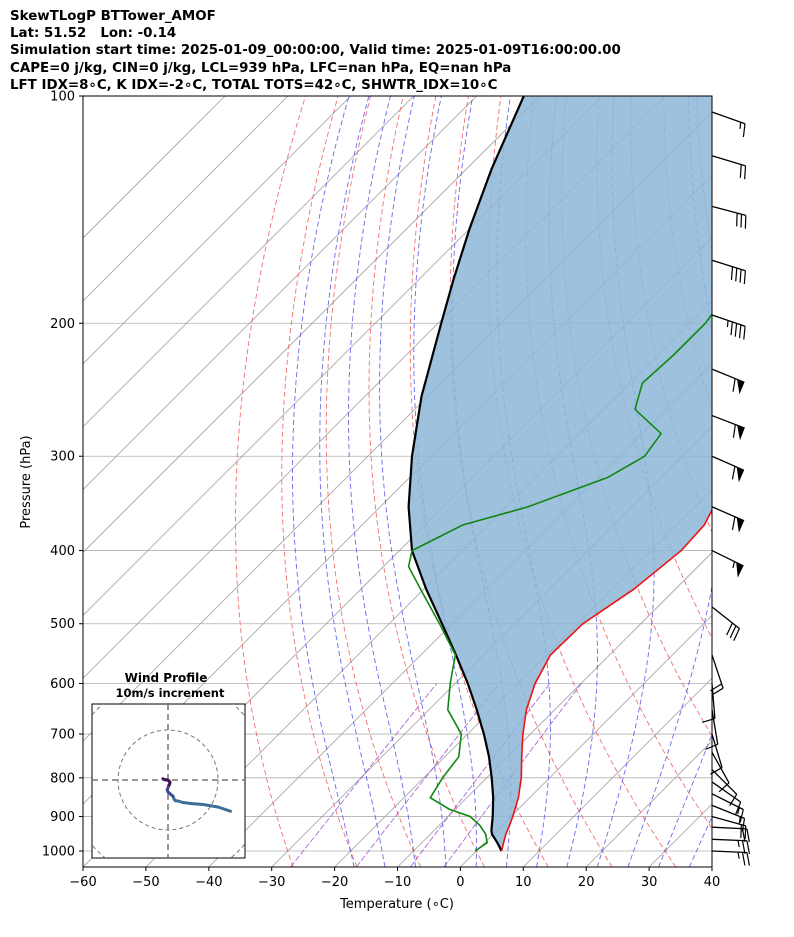 The image size is (794, 937). Describe the element at coordinates (113, 16) in the screenshot. I see `chart-title: SkewTLogP BTTower_AMOF` at that location.